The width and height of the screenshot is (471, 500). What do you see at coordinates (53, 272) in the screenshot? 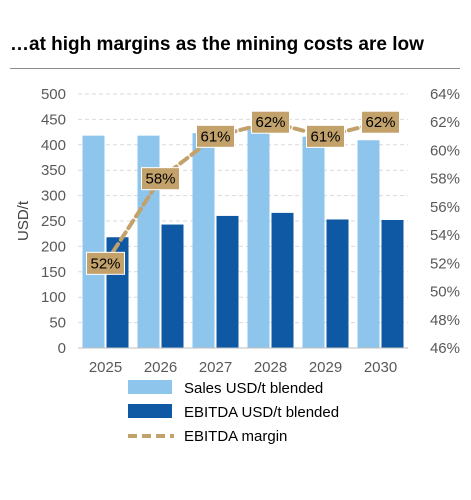
I see `y-tick-label: 150` at bounding box center [53, 272].